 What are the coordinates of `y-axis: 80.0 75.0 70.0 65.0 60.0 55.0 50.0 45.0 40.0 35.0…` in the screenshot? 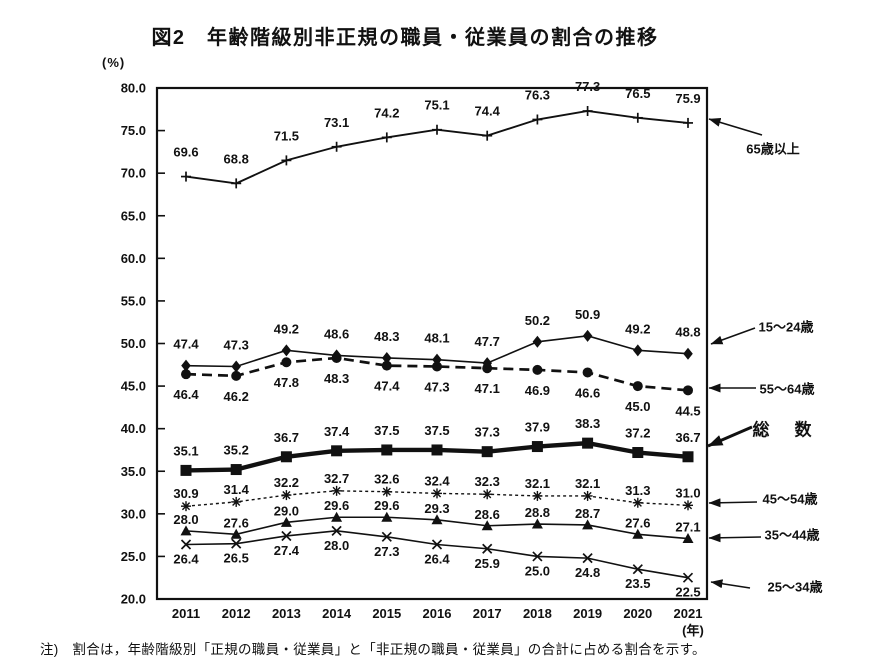 It's located at (143, 344).